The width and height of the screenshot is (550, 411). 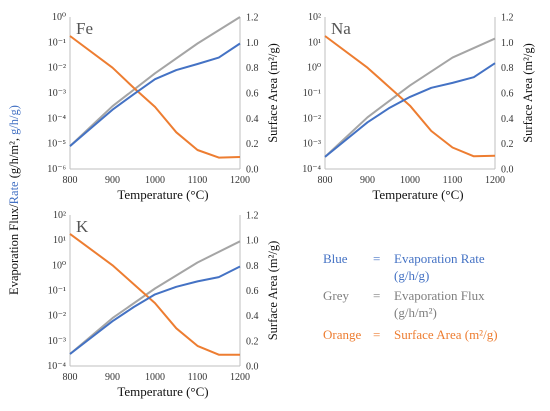 I want to click on y-tick-label: 10⁻⁵, so click(x=56, y=144).